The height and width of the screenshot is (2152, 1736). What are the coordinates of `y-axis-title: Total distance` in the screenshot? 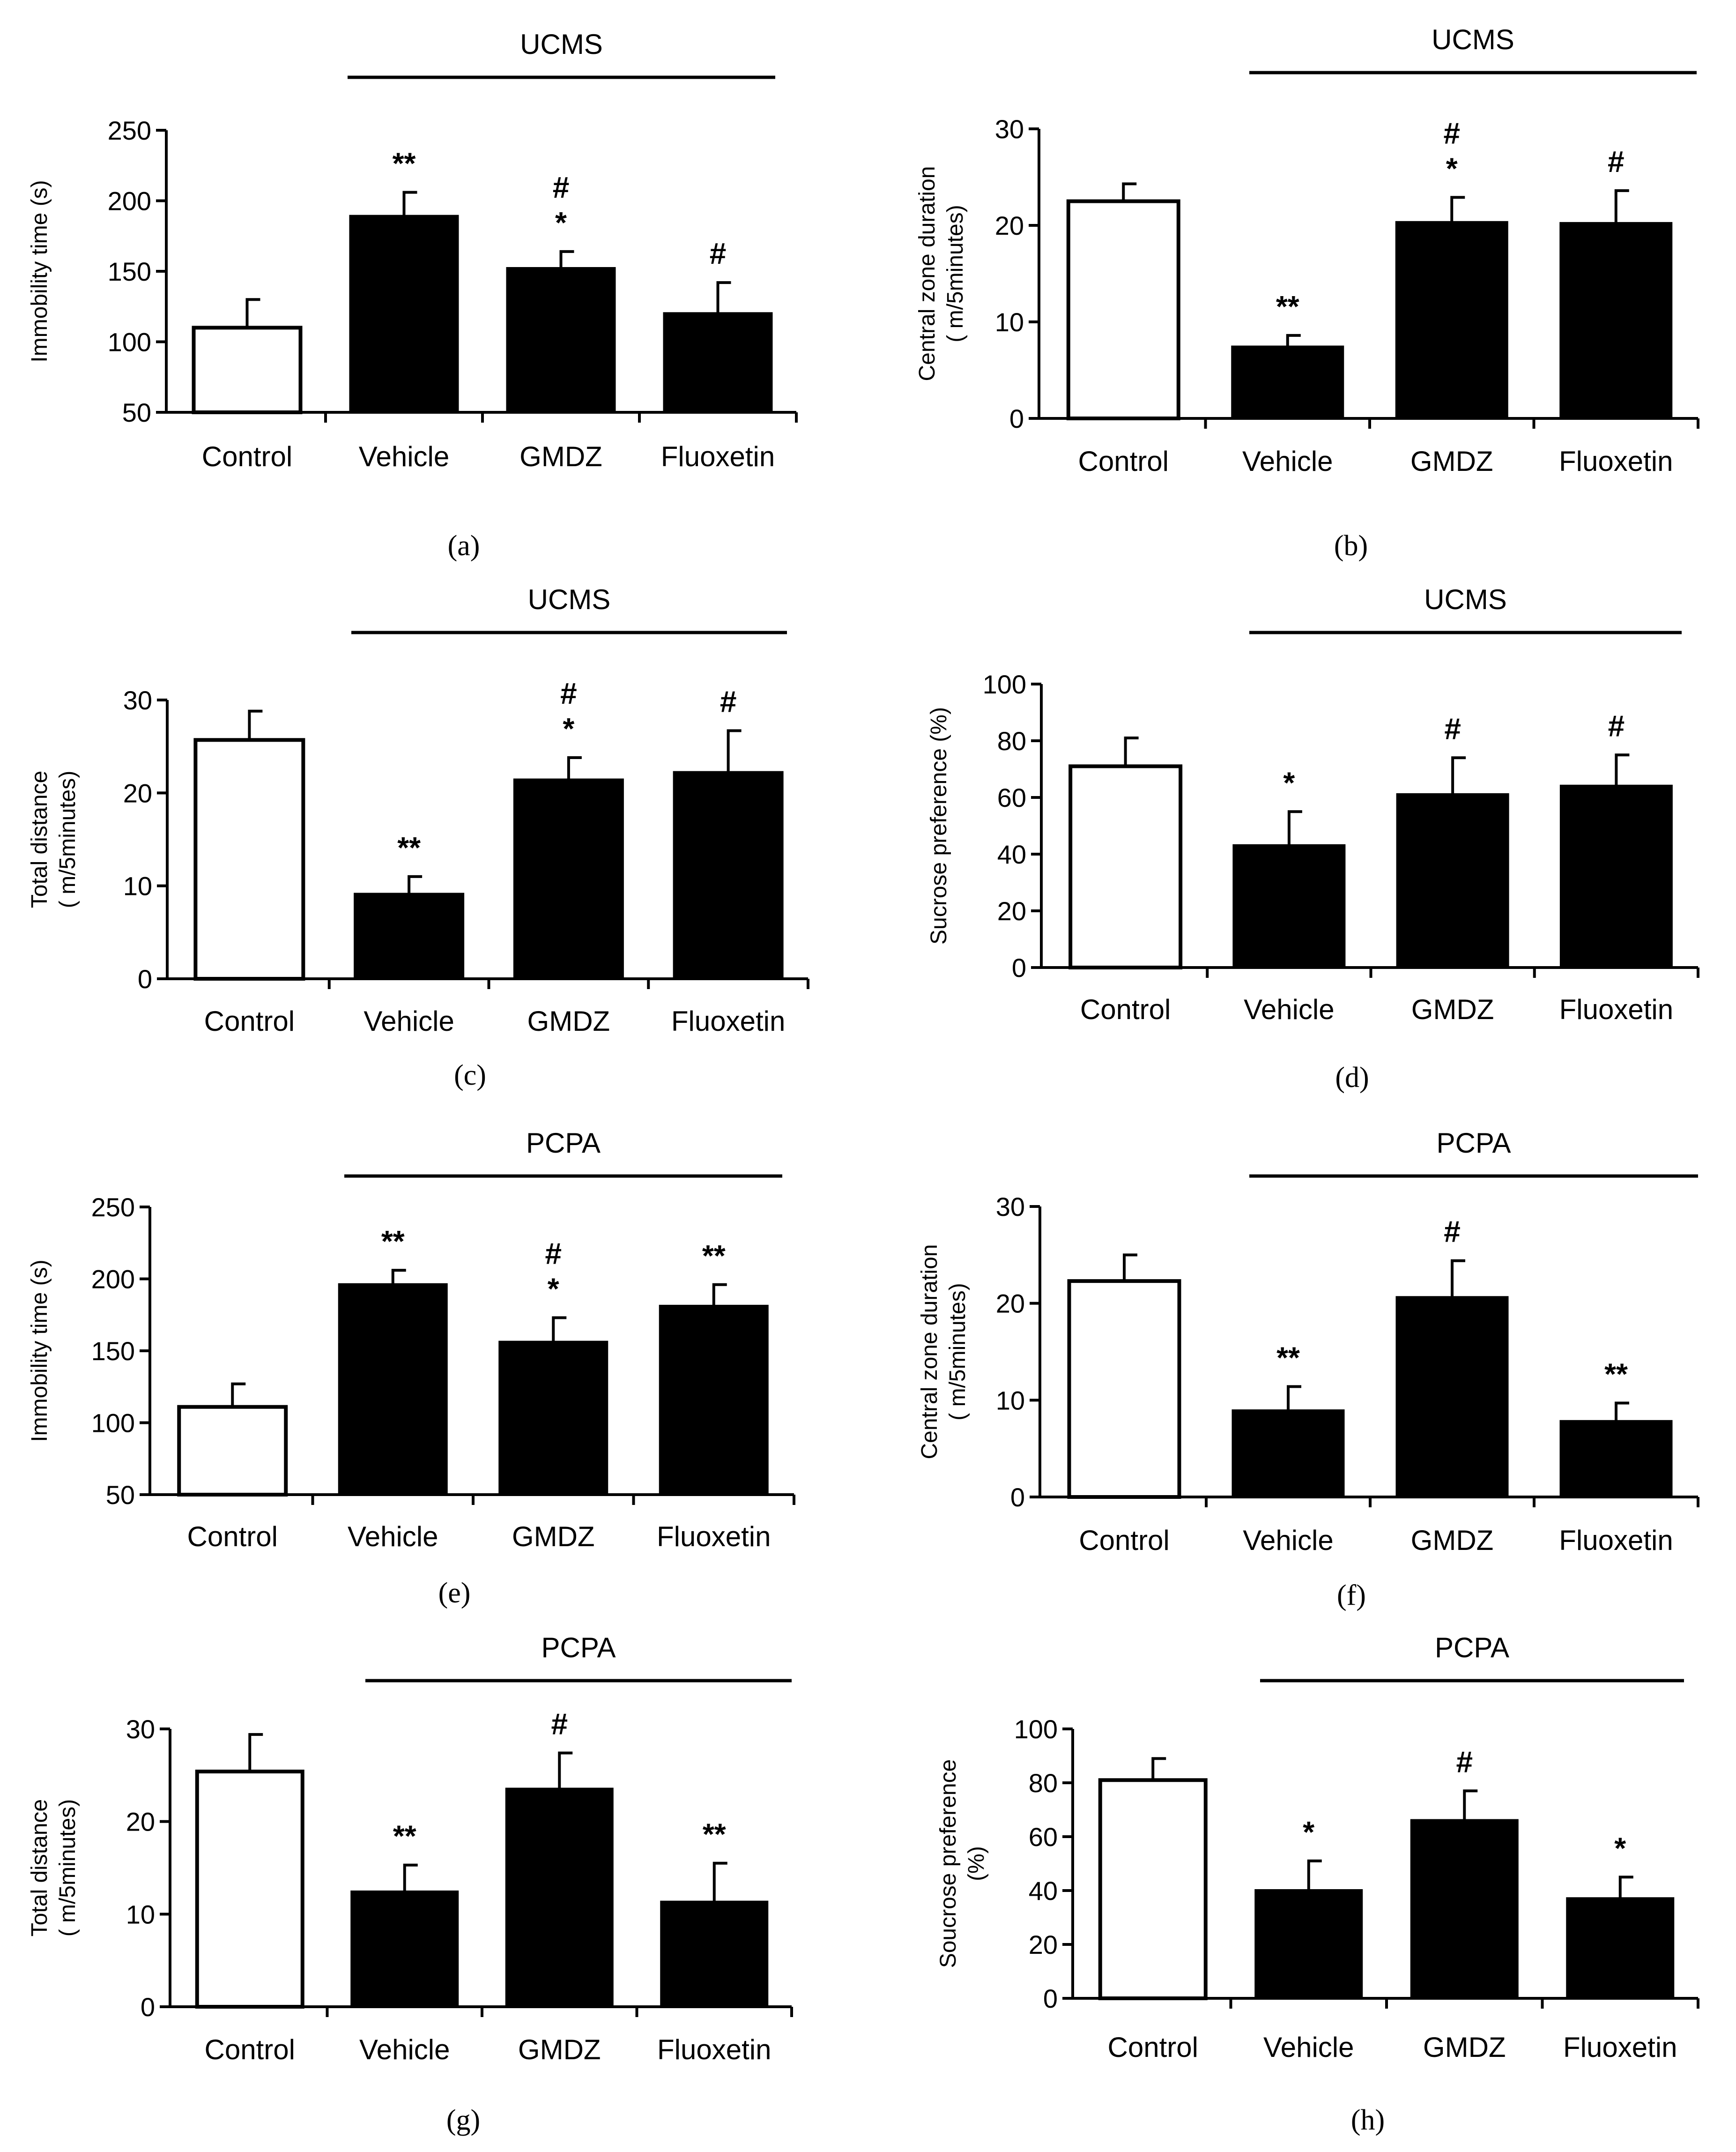 It's located at (39, 840).